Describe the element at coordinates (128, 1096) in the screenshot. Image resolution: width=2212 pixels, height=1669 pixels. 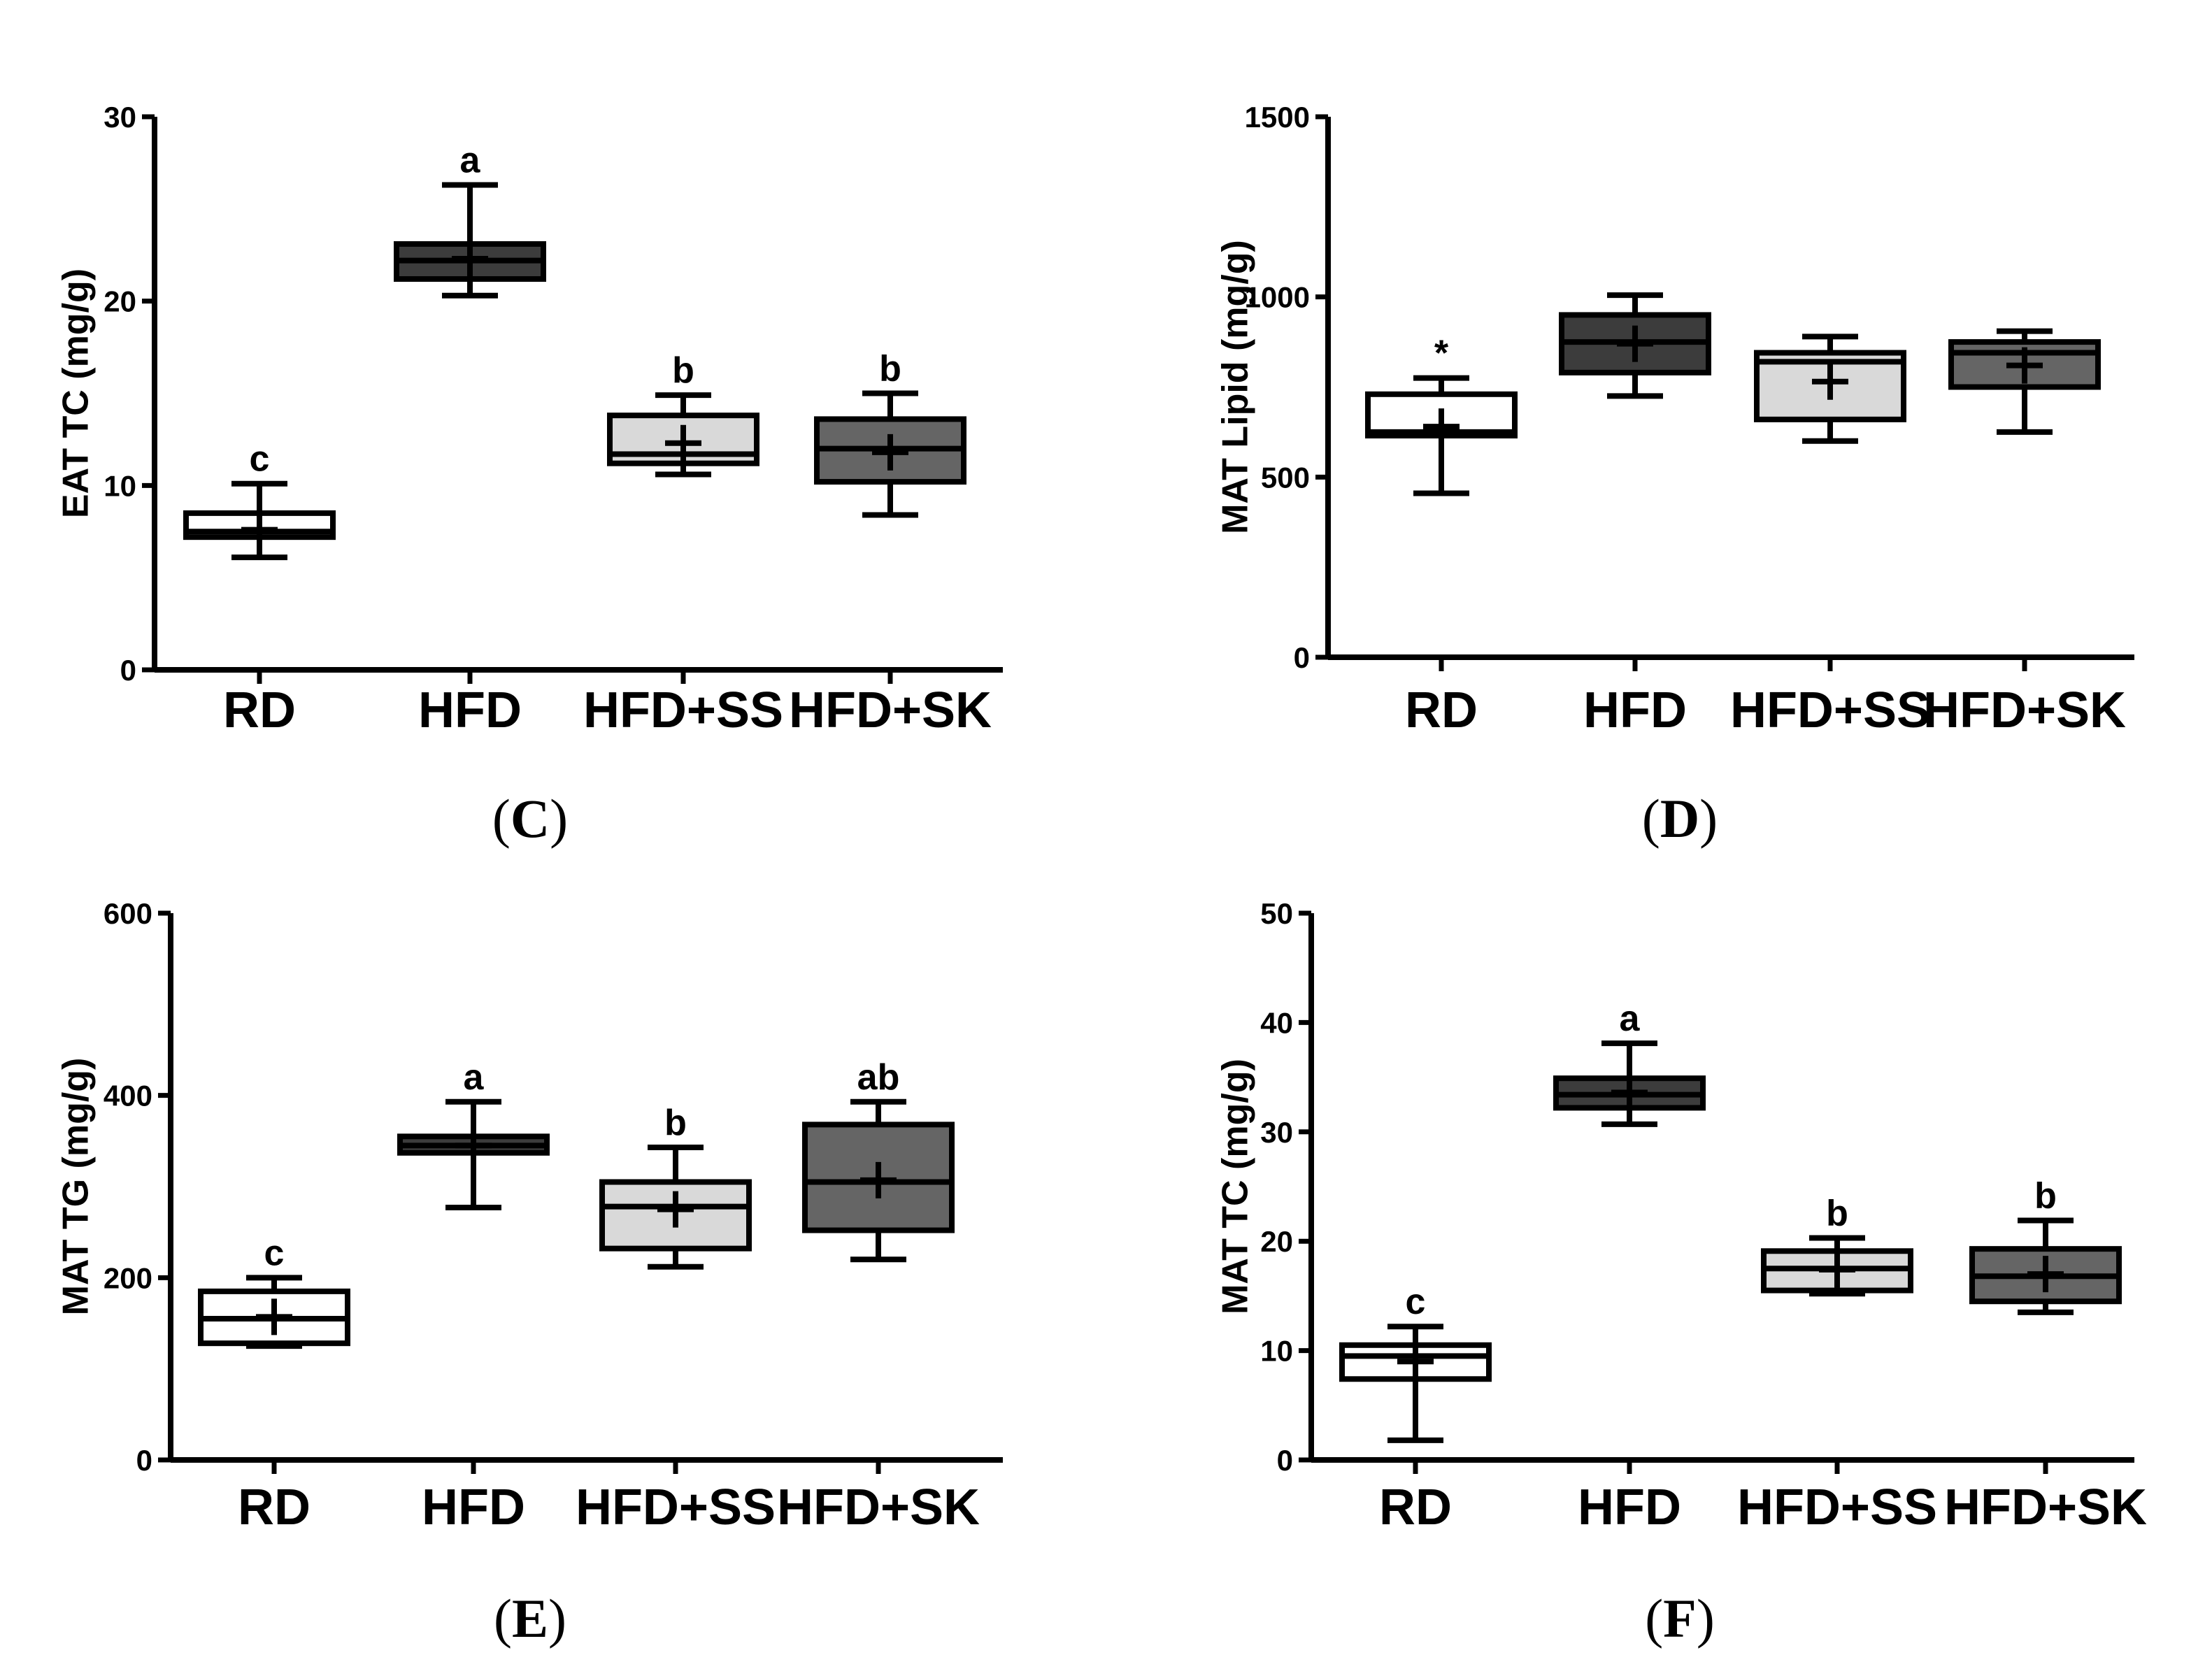
I see `y-tick-label: 400` at that location.